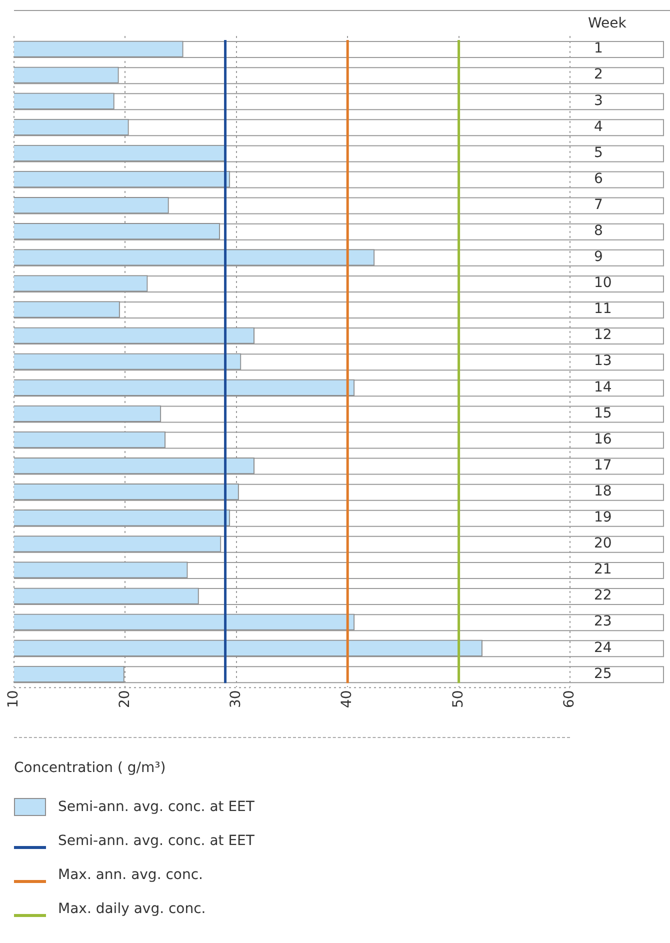 Image resolution: width=670 pixels, height=943 pixels. Describe the element at coordinates (347, 699) in the screenshot. I see `x-tick-label: 40` at that location.